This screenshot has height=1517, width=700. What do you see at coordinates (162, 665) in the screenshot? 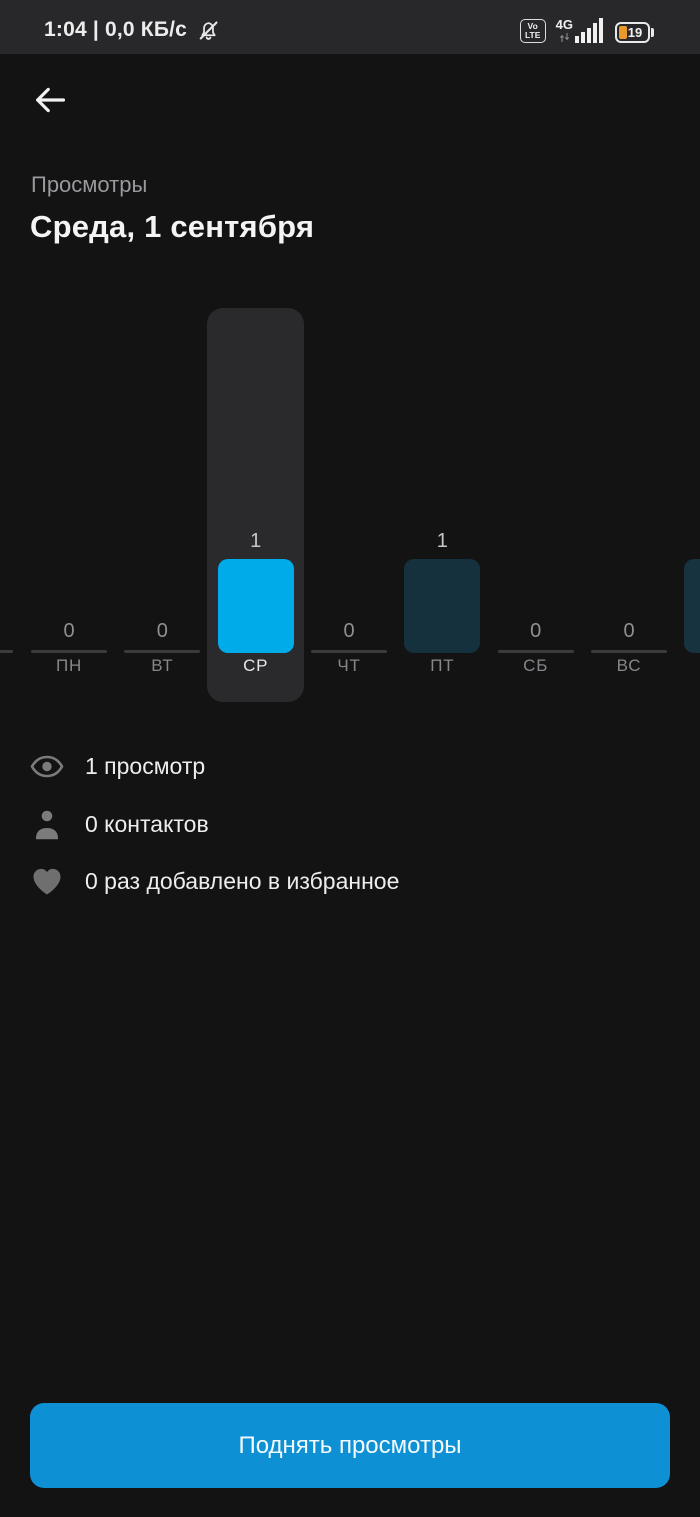
I see `day-label: ВТ` at bounding box center [162, 665].